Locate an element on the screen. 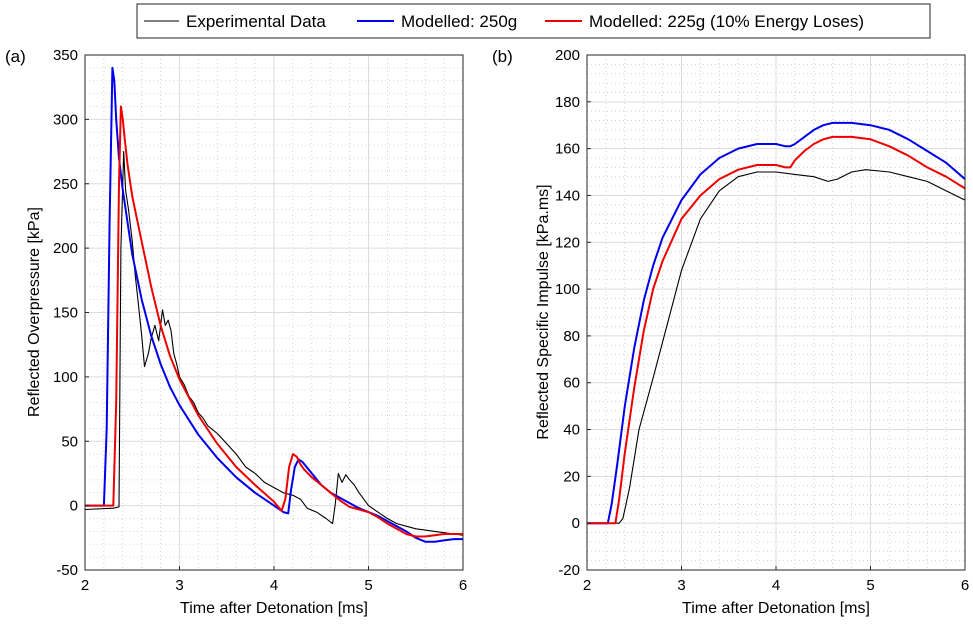 This screenshot has height=626, width=973. y-tick-label: 300 is located at coordinates (65, 119).